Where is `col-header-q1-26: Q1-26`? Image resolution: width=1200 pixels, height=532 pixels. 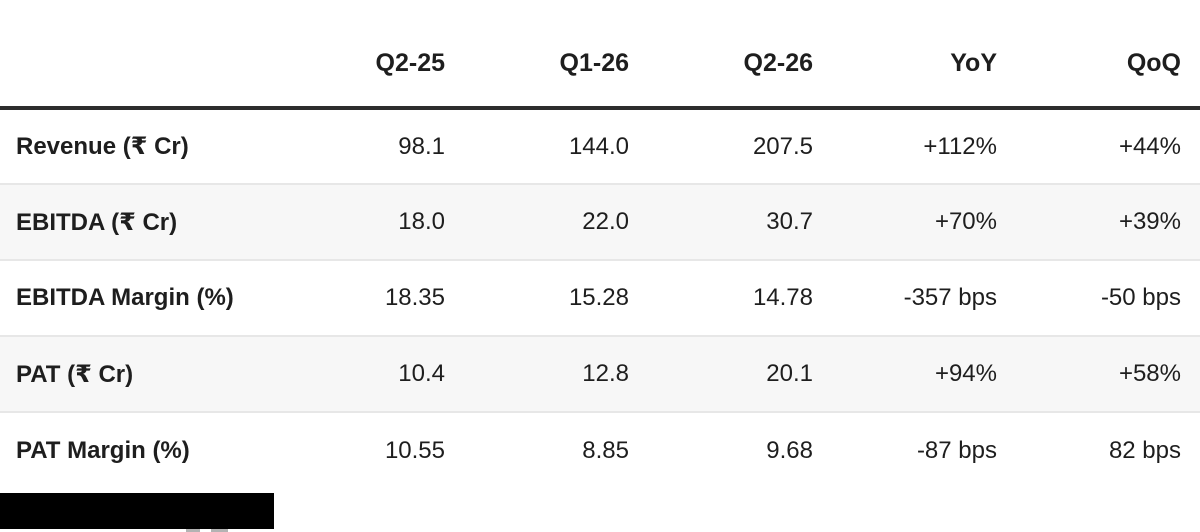
col-header-q1-26: Q1-26 is located at coordinates (556, 55).